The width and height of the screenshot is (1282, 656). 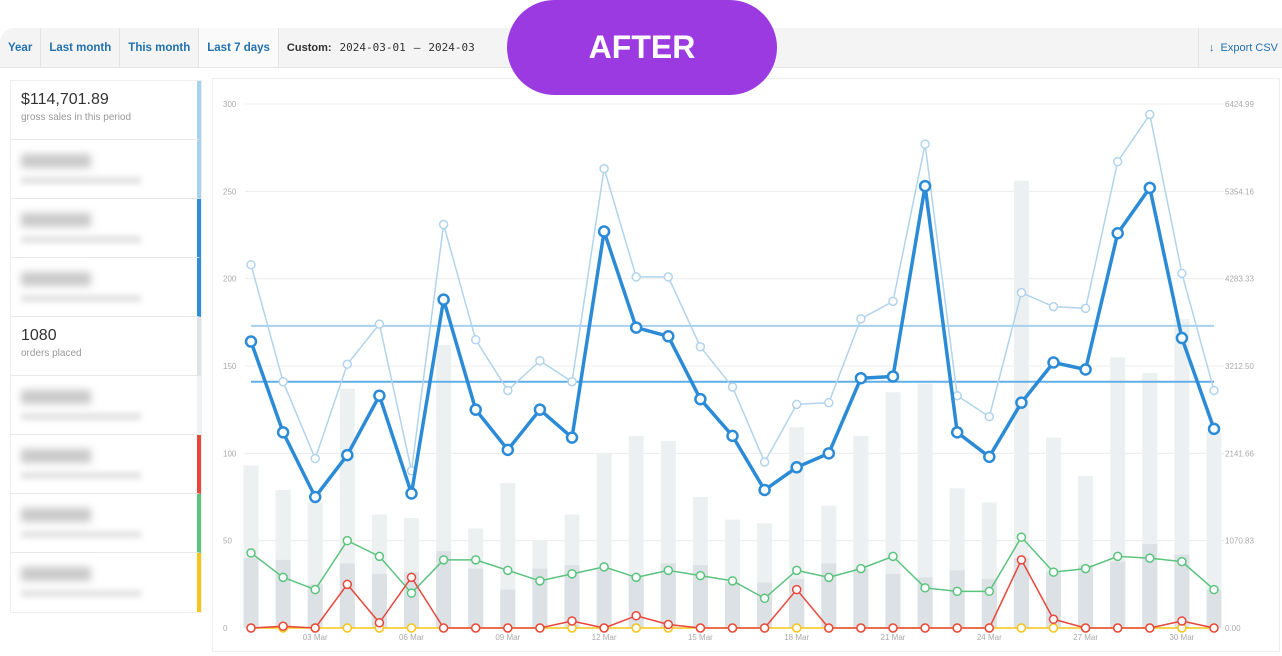 What do you see at coordinates (1239, 104) in the screenshot?
I see `y-right-tick-label: 6424.99` at bounding box center [1239, 104].